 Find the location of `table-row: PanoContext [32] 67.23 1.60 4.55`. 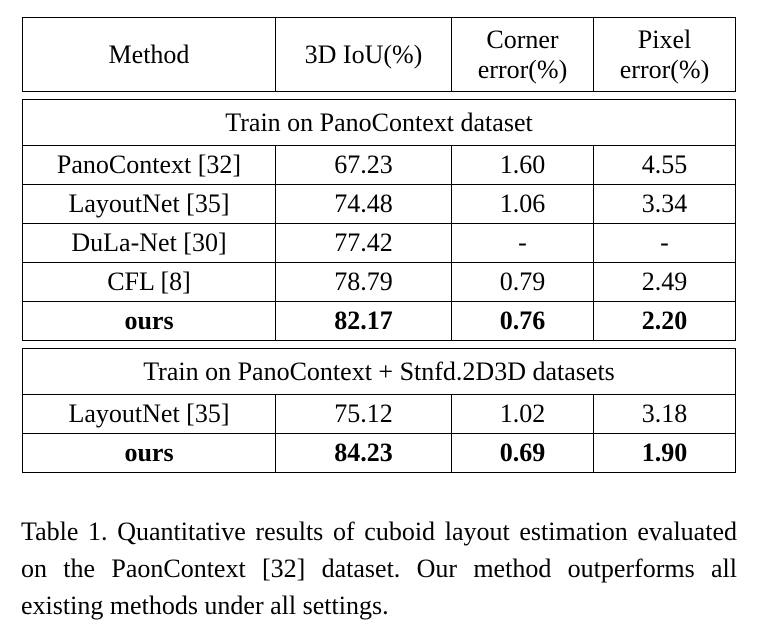

table-row: PanoContext [32] 67.23 1.60 4.55 is located at coordinates (379, 164).